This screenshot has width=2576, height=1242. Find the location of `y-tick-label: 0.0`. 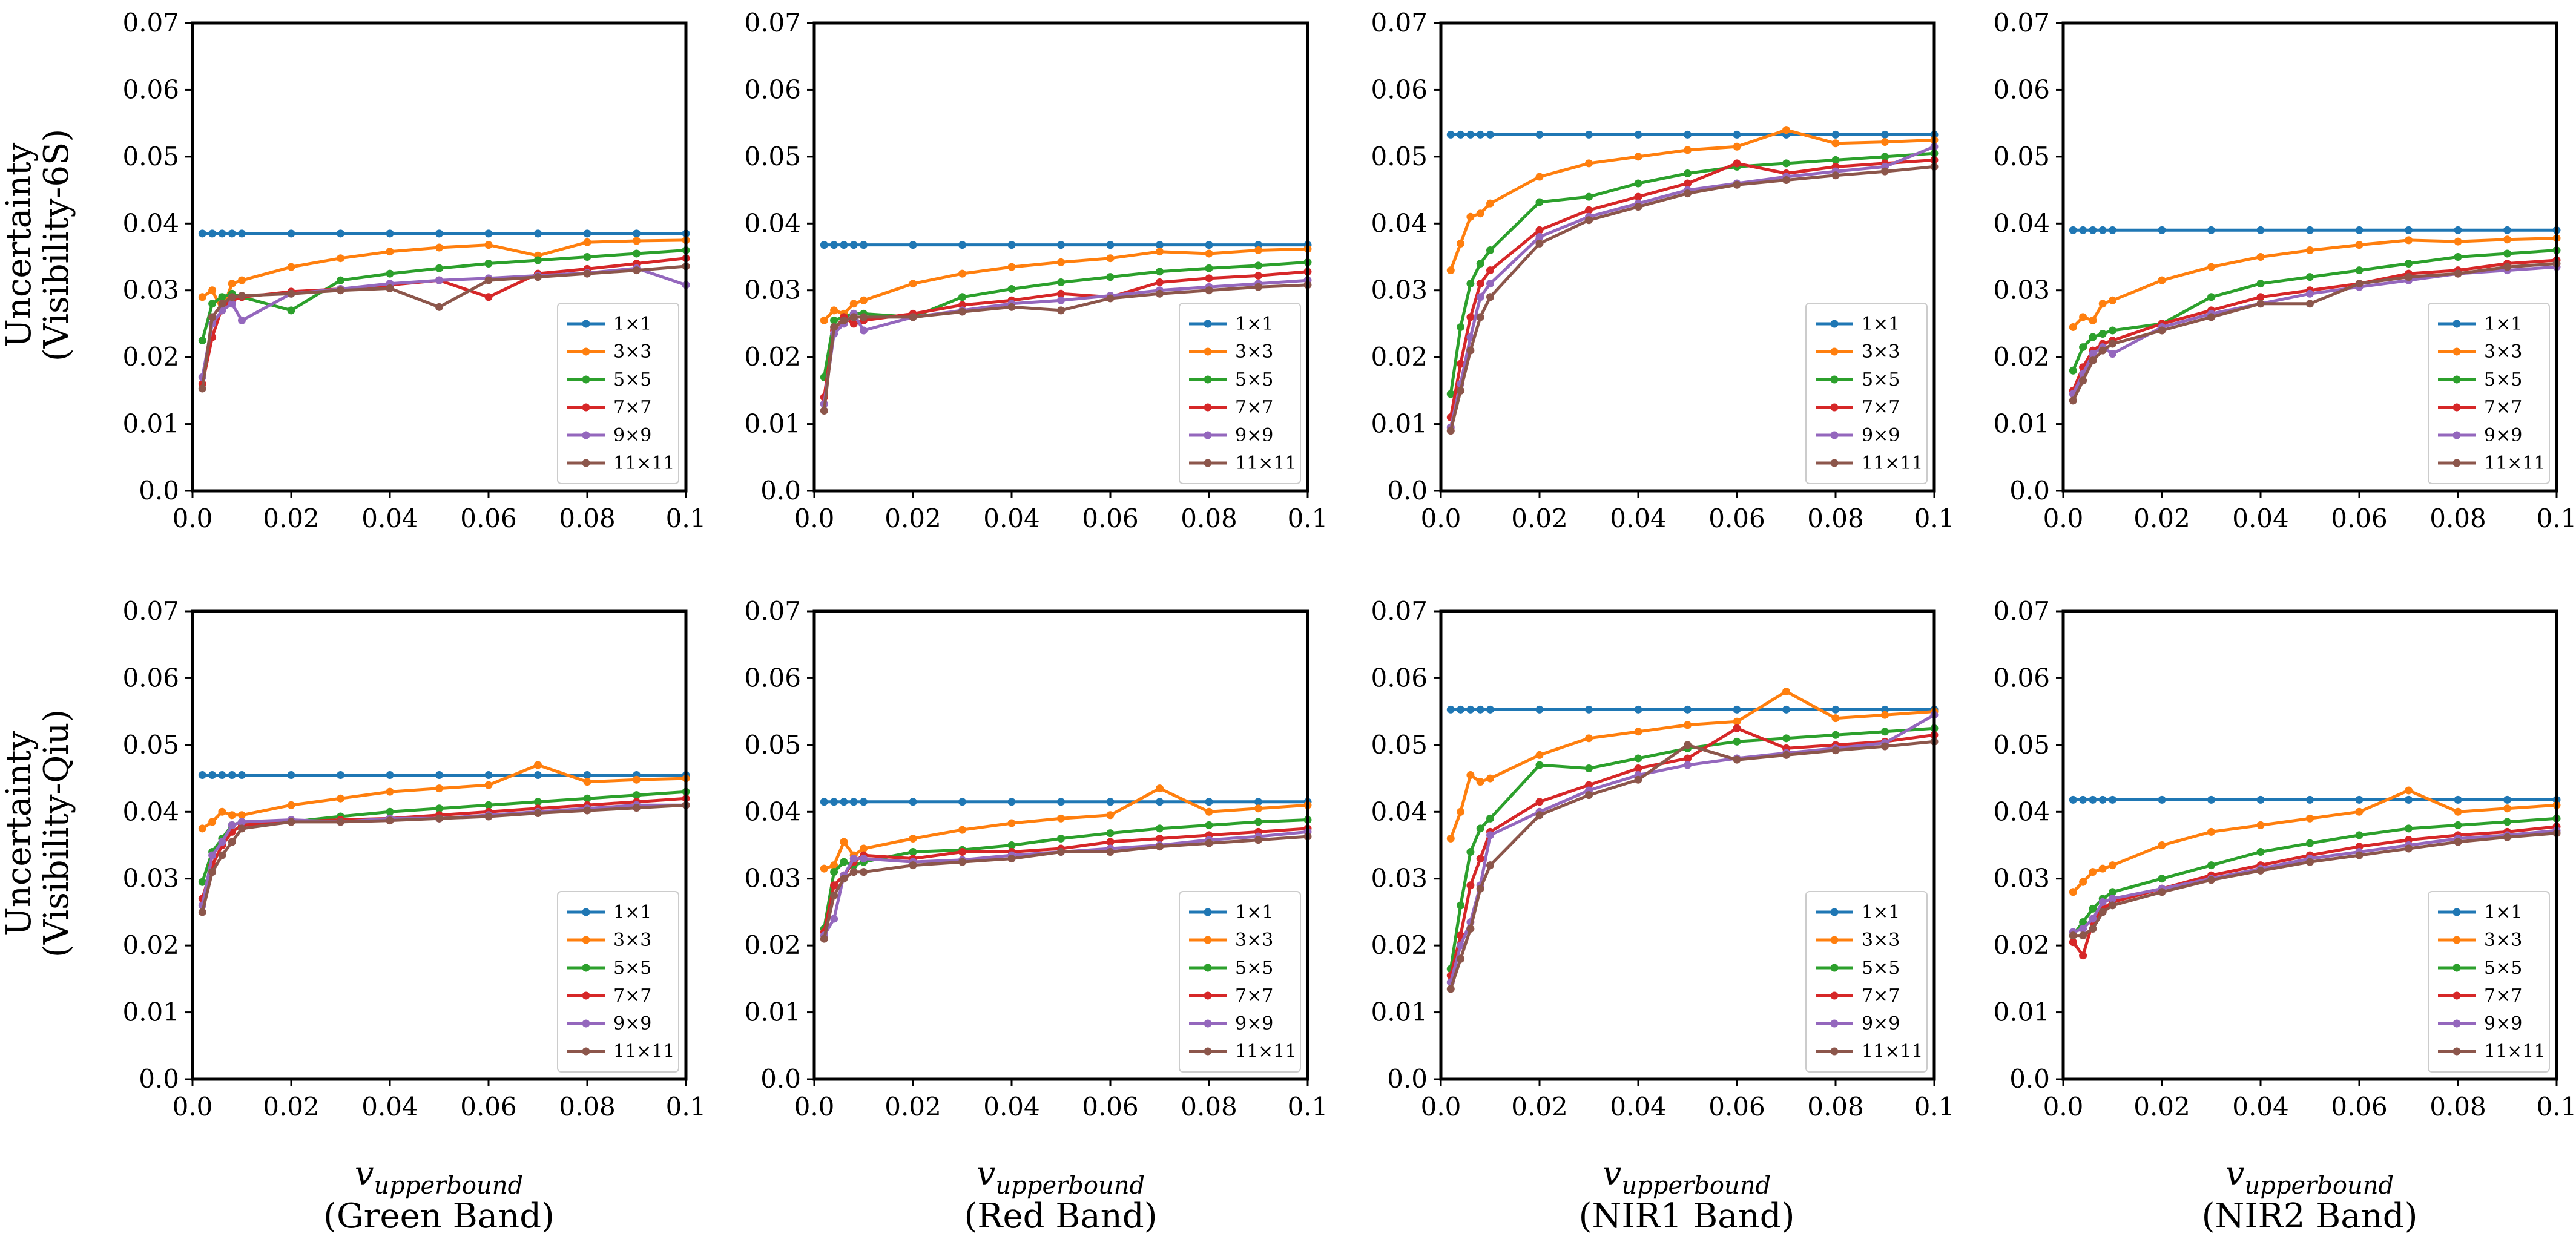

y-tick-label: 0.0 is located at coordinates (780, 1079).